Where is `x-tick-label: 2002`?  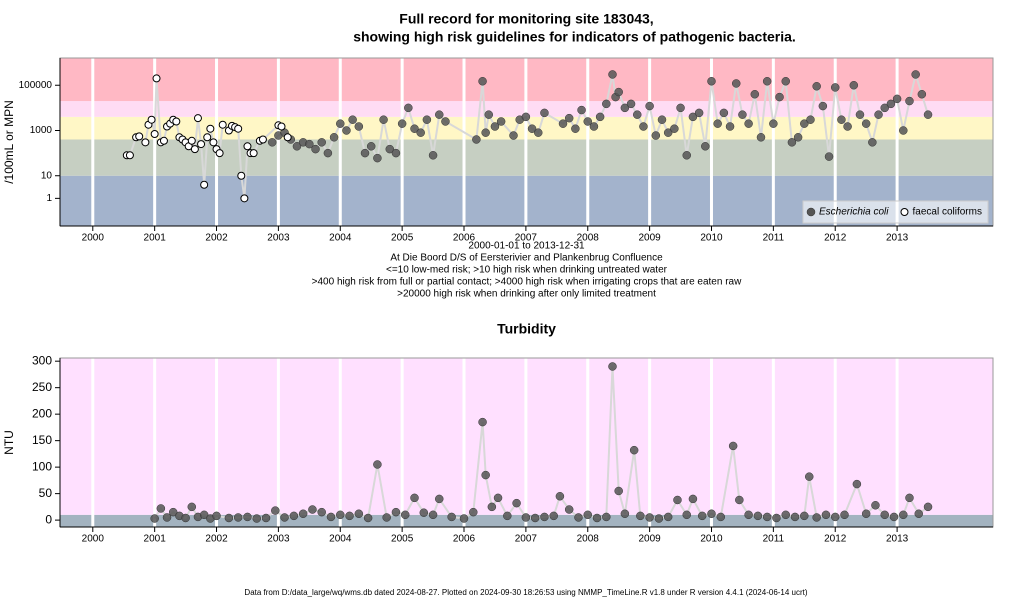
x-tick-label: 2002 is located at coordinates (216, 539).